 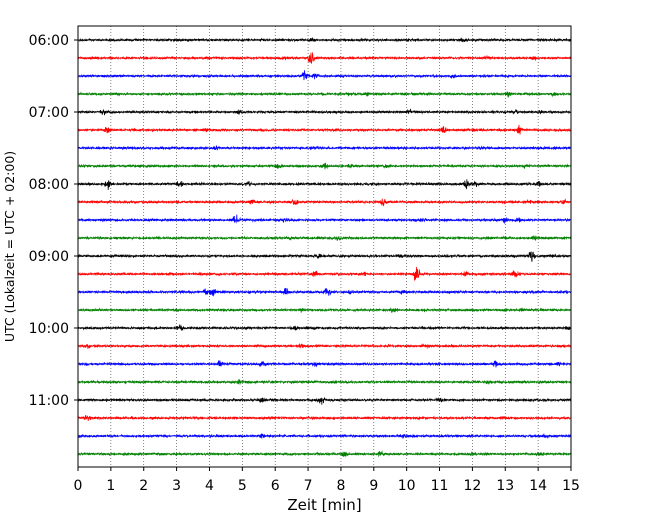 What do you see at coordinates (78, 486) in the screenshot?
I see `x-tick-label-0: 0` at bounding box center [78, 486].